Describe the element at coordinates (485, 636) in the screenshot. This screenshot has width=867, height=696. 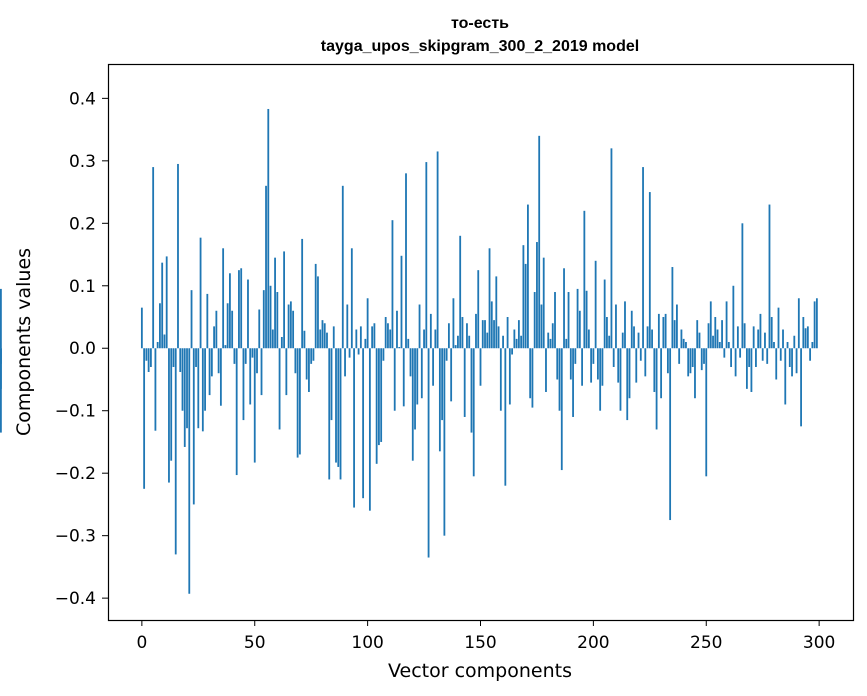
I see `x-axis-ticks: 0 50 100 150 200 250 300` at that location.